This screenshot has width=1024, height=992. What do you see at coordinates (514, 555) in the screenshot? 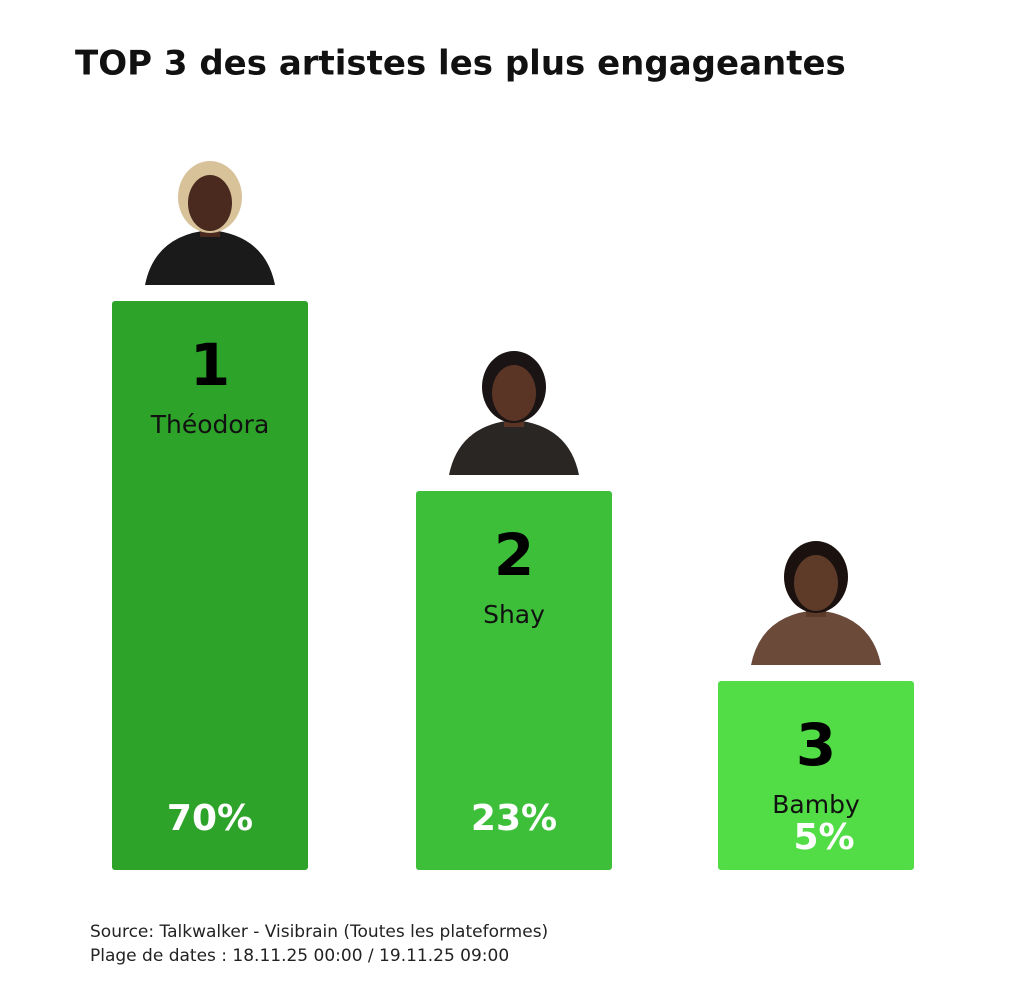
I see `rank-label: 2` at bounding box center [514, 555].